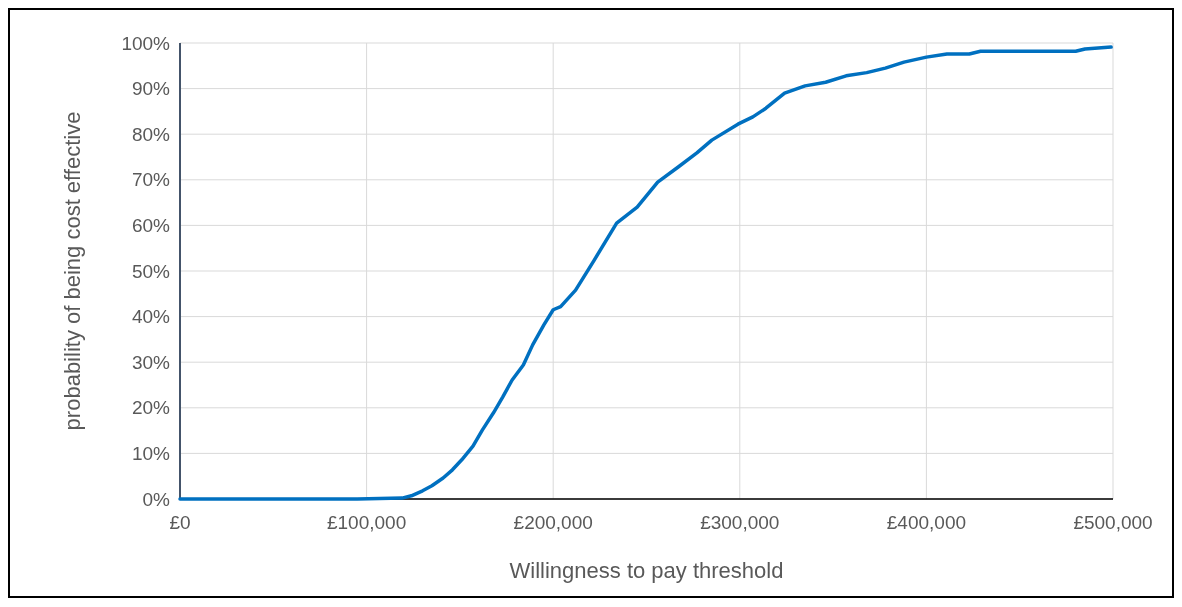 The image size is (1182, 607). What do you see at coordinates (740, 522) in the screenshot?
I see `x-tick-label: £300,000` at bounding box center [740, 522].